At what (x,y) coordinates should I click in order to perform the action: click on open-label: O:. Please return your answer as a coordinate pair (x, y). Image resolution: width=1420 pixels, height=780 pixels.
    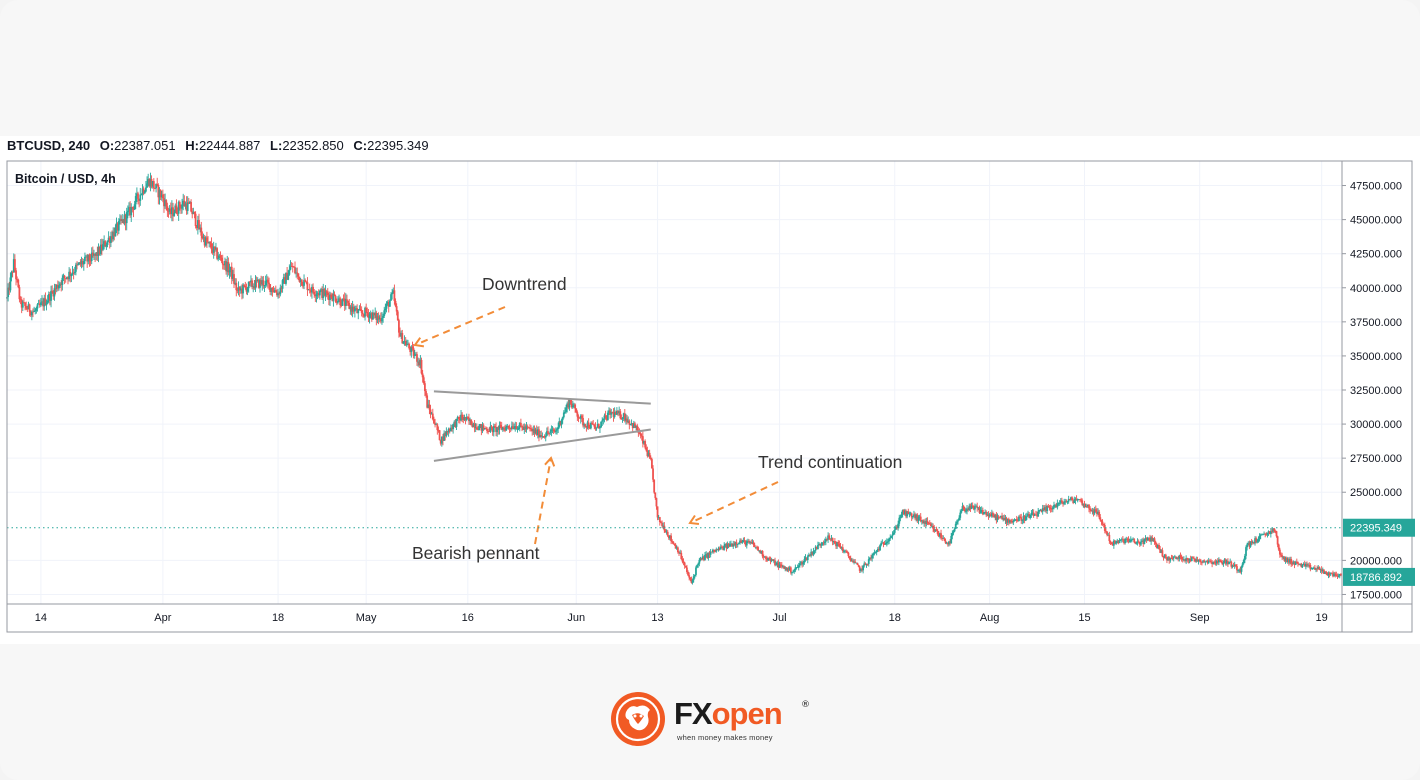
    Looking at the image, I should click on (107, 145).